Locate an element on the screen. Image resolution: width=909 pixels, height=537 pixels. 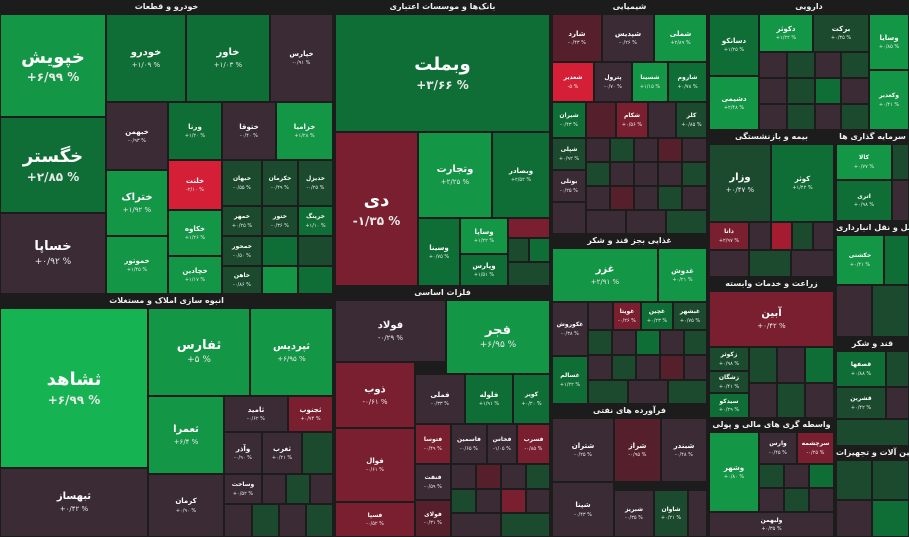
stock-tile: وبملت +۳/۶۶ % is located at coordinates (442, 73).